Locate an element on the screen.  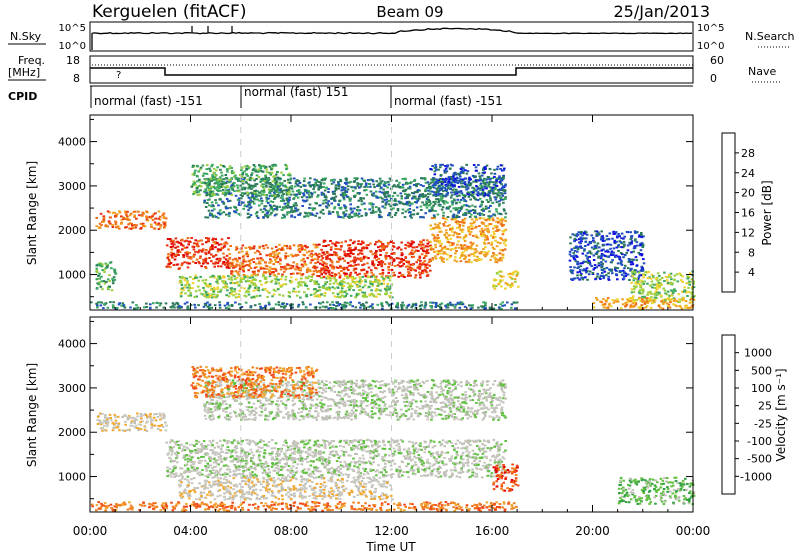
nsky-label: N.Sky is located at coordinates (26, 36).